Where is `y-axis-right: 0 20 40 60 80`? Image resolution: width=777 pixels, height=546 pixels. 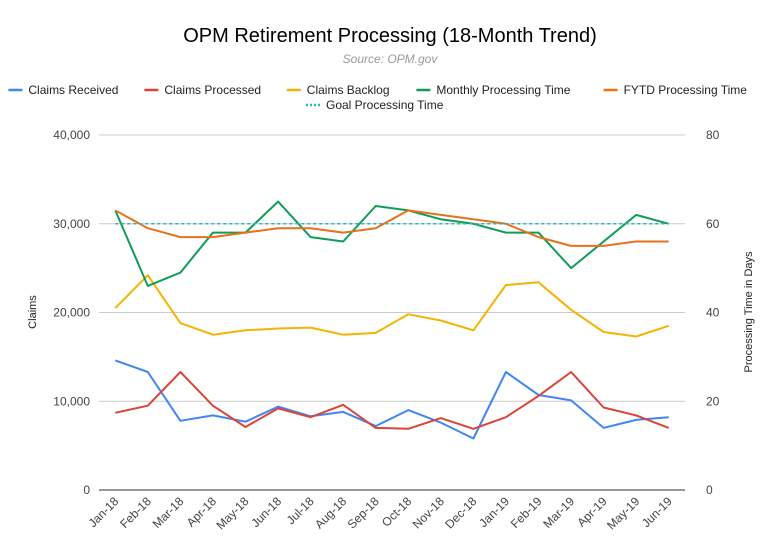 y-axis-right: 0 20 40 60 80 is located at coordinates (713, 312).